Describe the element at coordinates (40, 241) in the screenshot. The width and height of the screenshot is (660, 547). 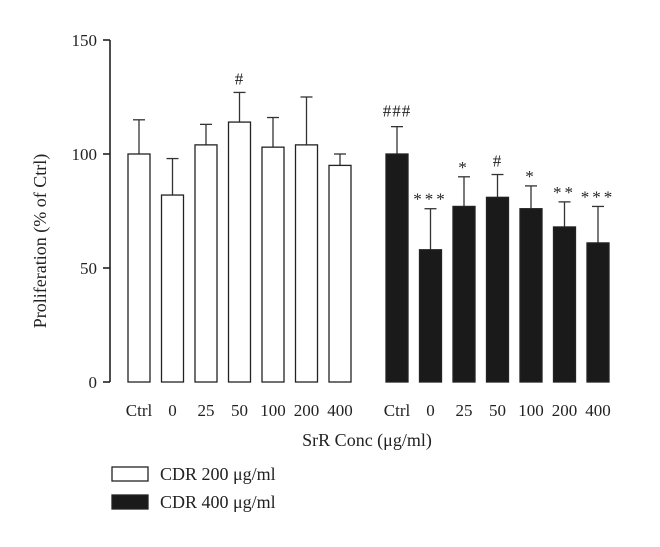
I see `y-axis-label: Proliferation (% of Ctrl)` at that location.